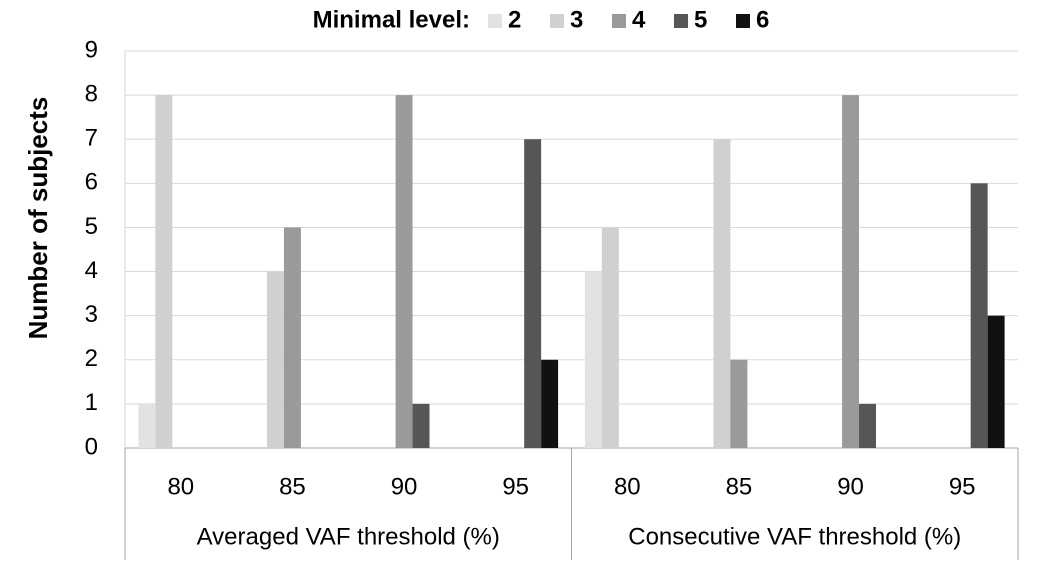 The image size is (1037, 576). Describe the element at coordinates (91, 358) in the screenshot. I see `y-tick-label: 2` at that location.